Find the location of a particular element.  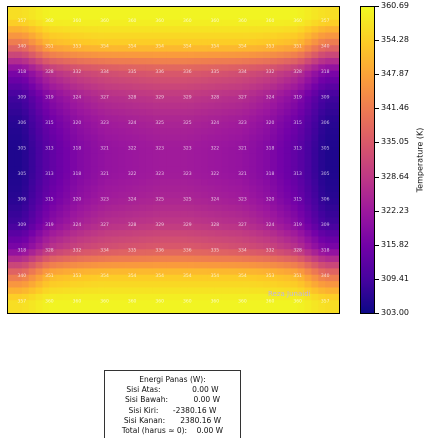

legend-row-left: Sisi Kiri: -2380.16 W is located at coordinates (172, 410).